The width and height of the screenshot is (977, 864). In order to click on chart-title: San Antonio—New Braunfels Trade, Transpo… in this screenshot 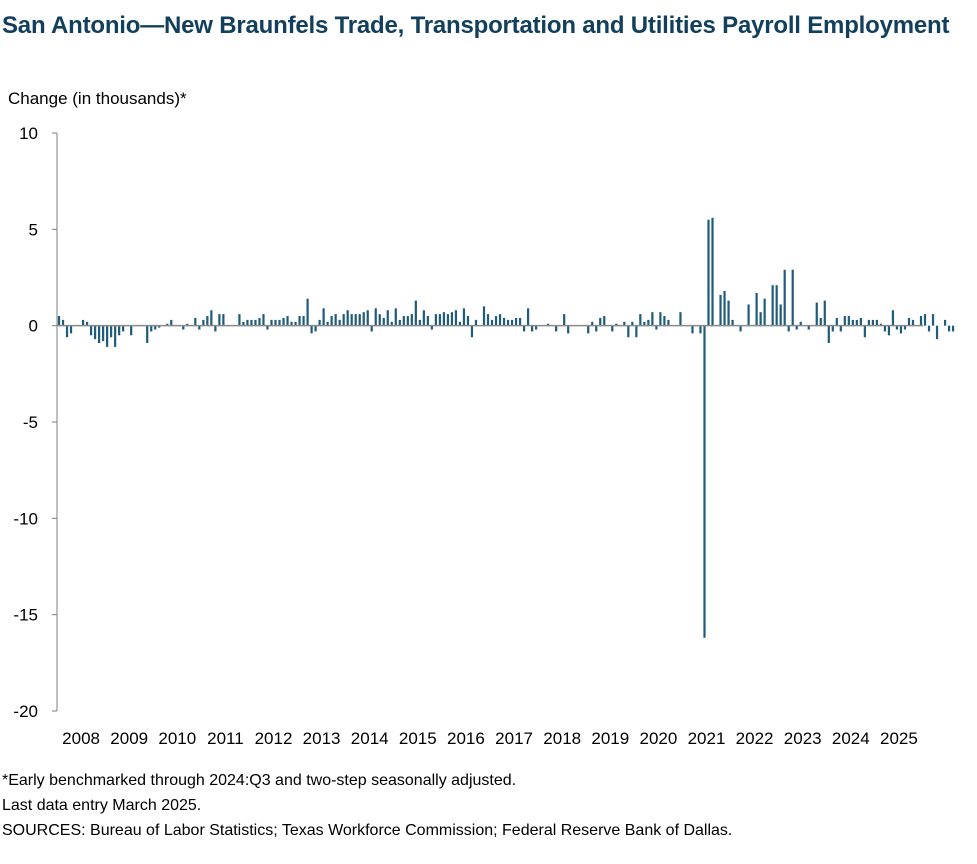, I will do `click(476, 25)`.